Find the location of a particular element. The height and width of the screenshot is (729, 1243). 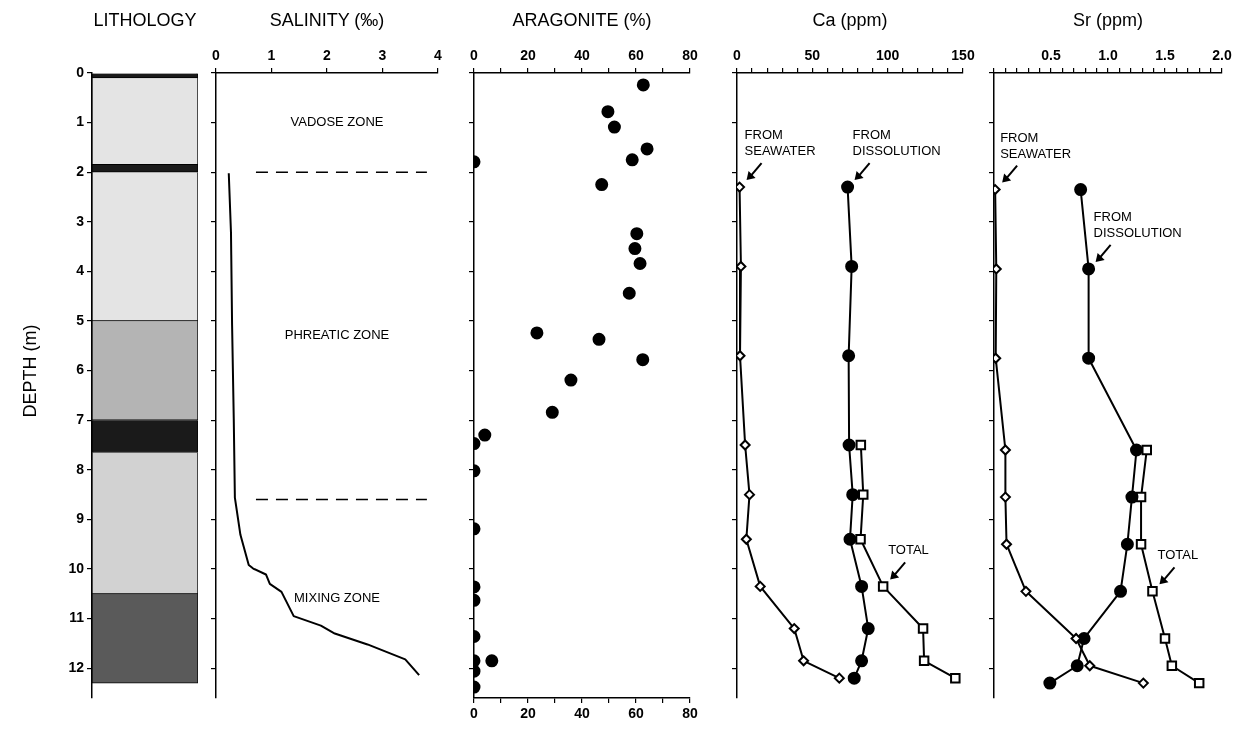

x-tick-label: 150 is located at coordinates (963, 55).